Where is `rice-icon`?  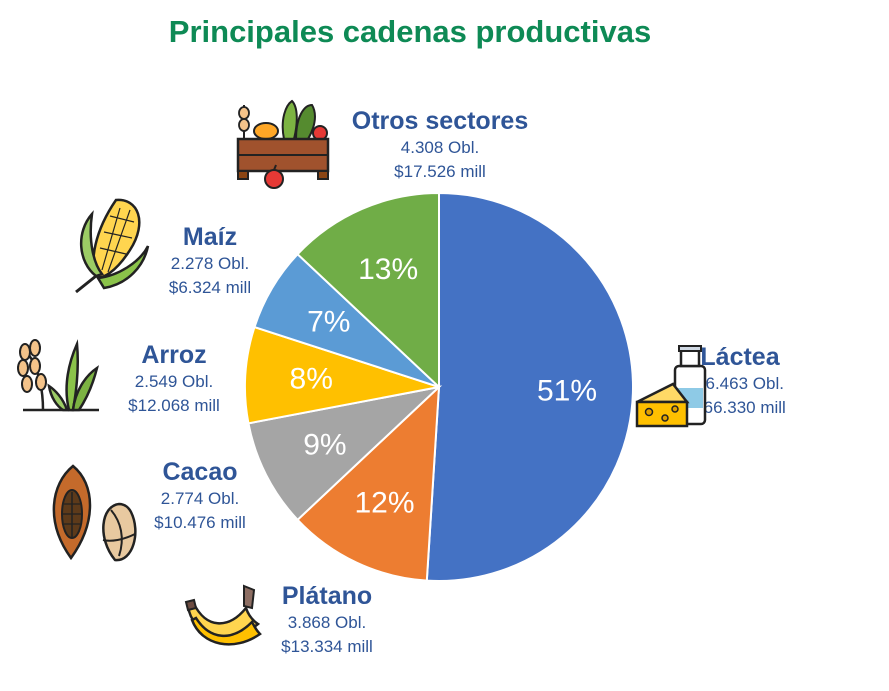
rice-icon is located at coordinates (58, 375).